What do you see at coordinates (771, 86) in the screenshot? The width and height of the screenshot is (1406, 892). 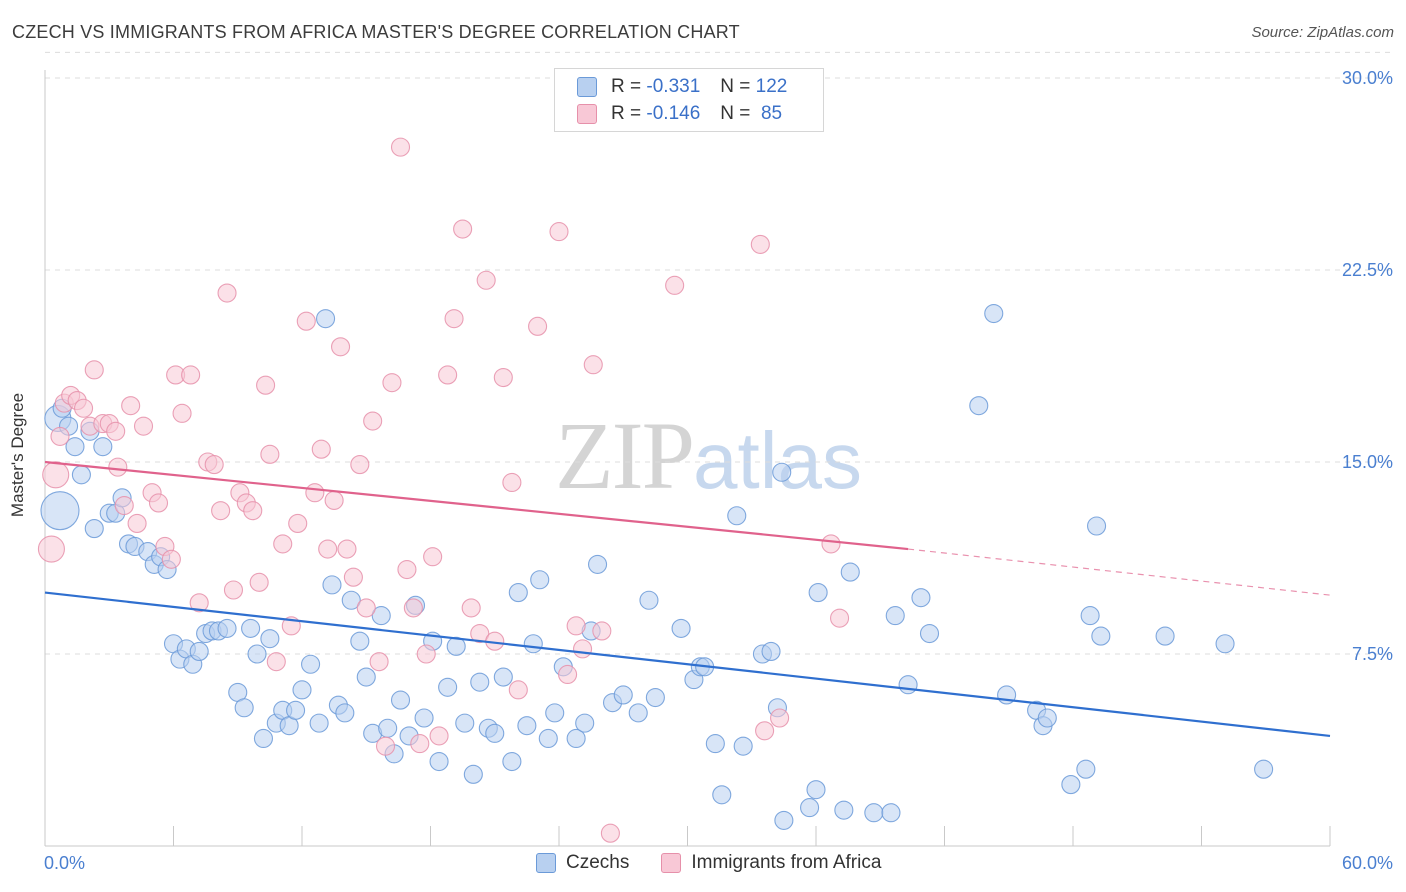 I see `legend-n-value-czechs: 122` at bounding box center [771, 86].